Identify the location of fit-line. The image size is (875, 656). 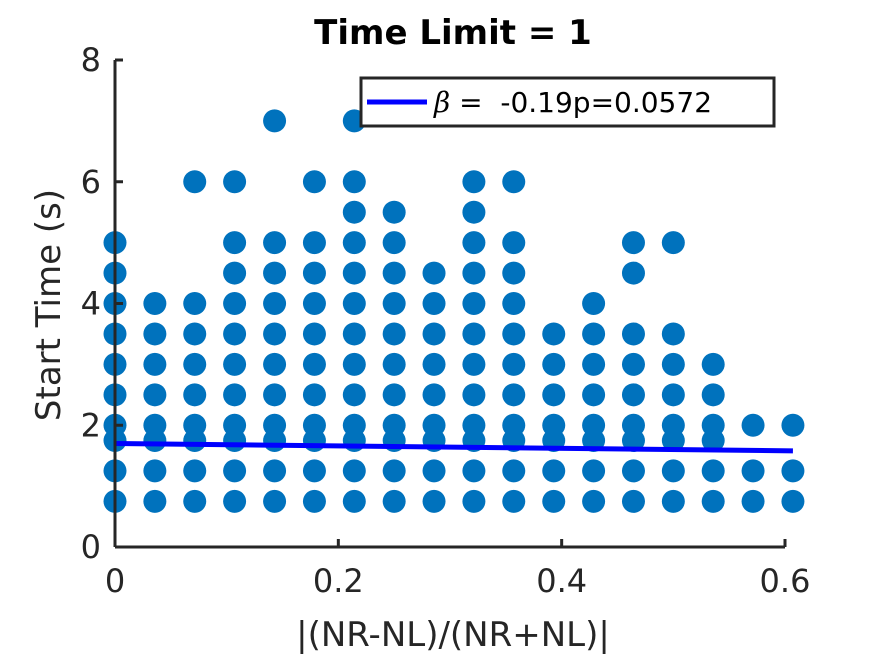
(453, 447).